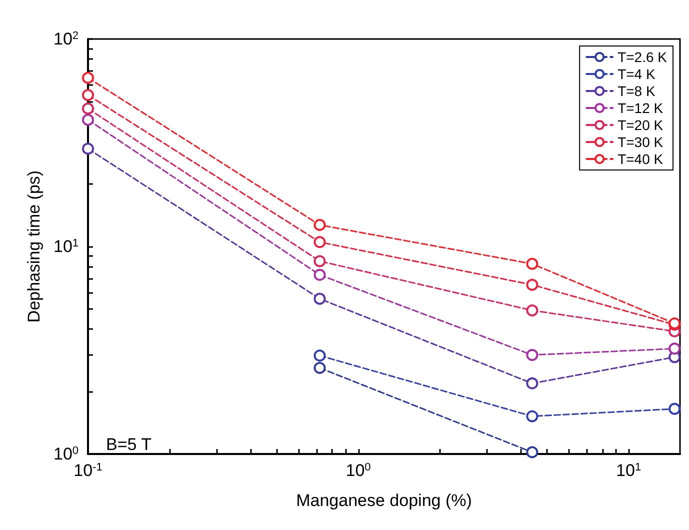 Image resolution: width=689 pixels, height=530 pixels. Describe the element at coordinates (34, 246) in the screenshot. I see `y-axis-title: Dephasing time (ps)` at that location.